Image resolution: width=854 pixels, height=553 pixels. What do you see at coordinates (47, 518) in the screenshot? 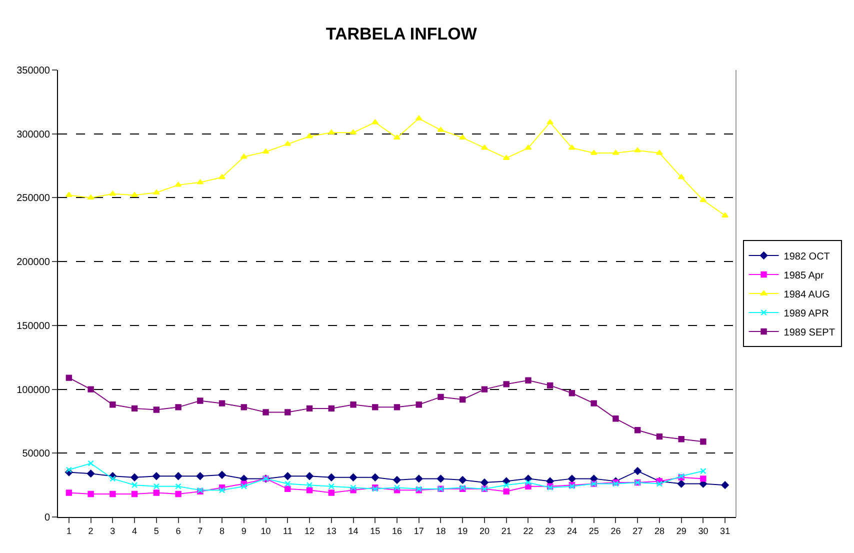
I see `y-tick-label: 0` at bounding box center [47, 518].